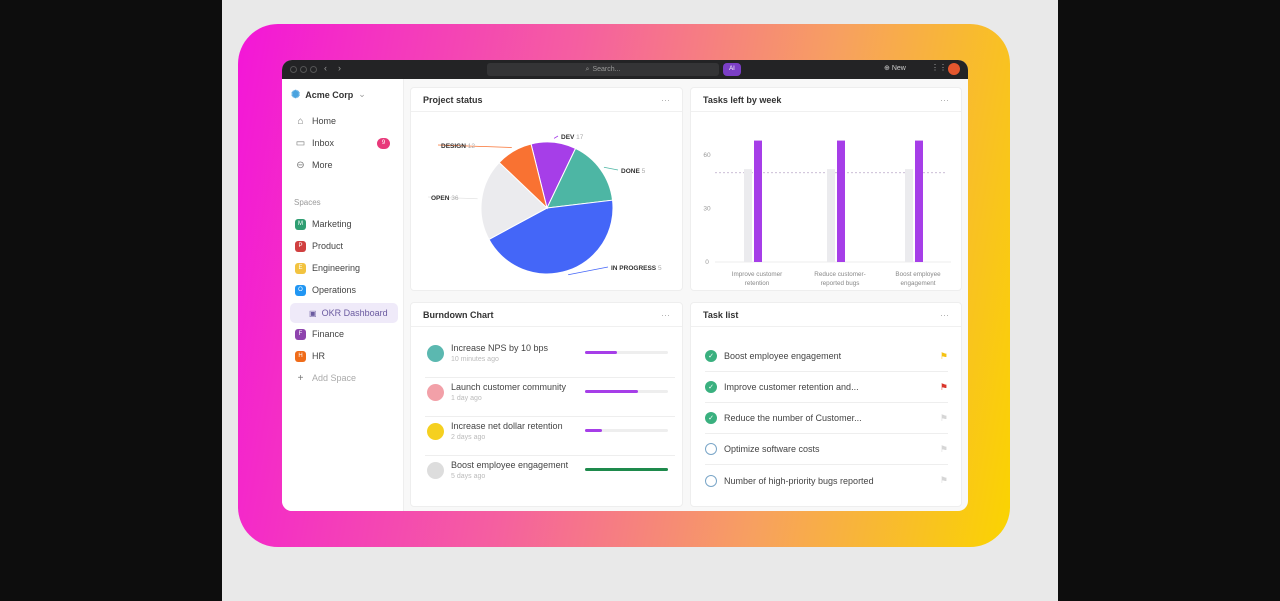  I want to click on task-row: Optimize software costs ⚑, so click(826, 449).